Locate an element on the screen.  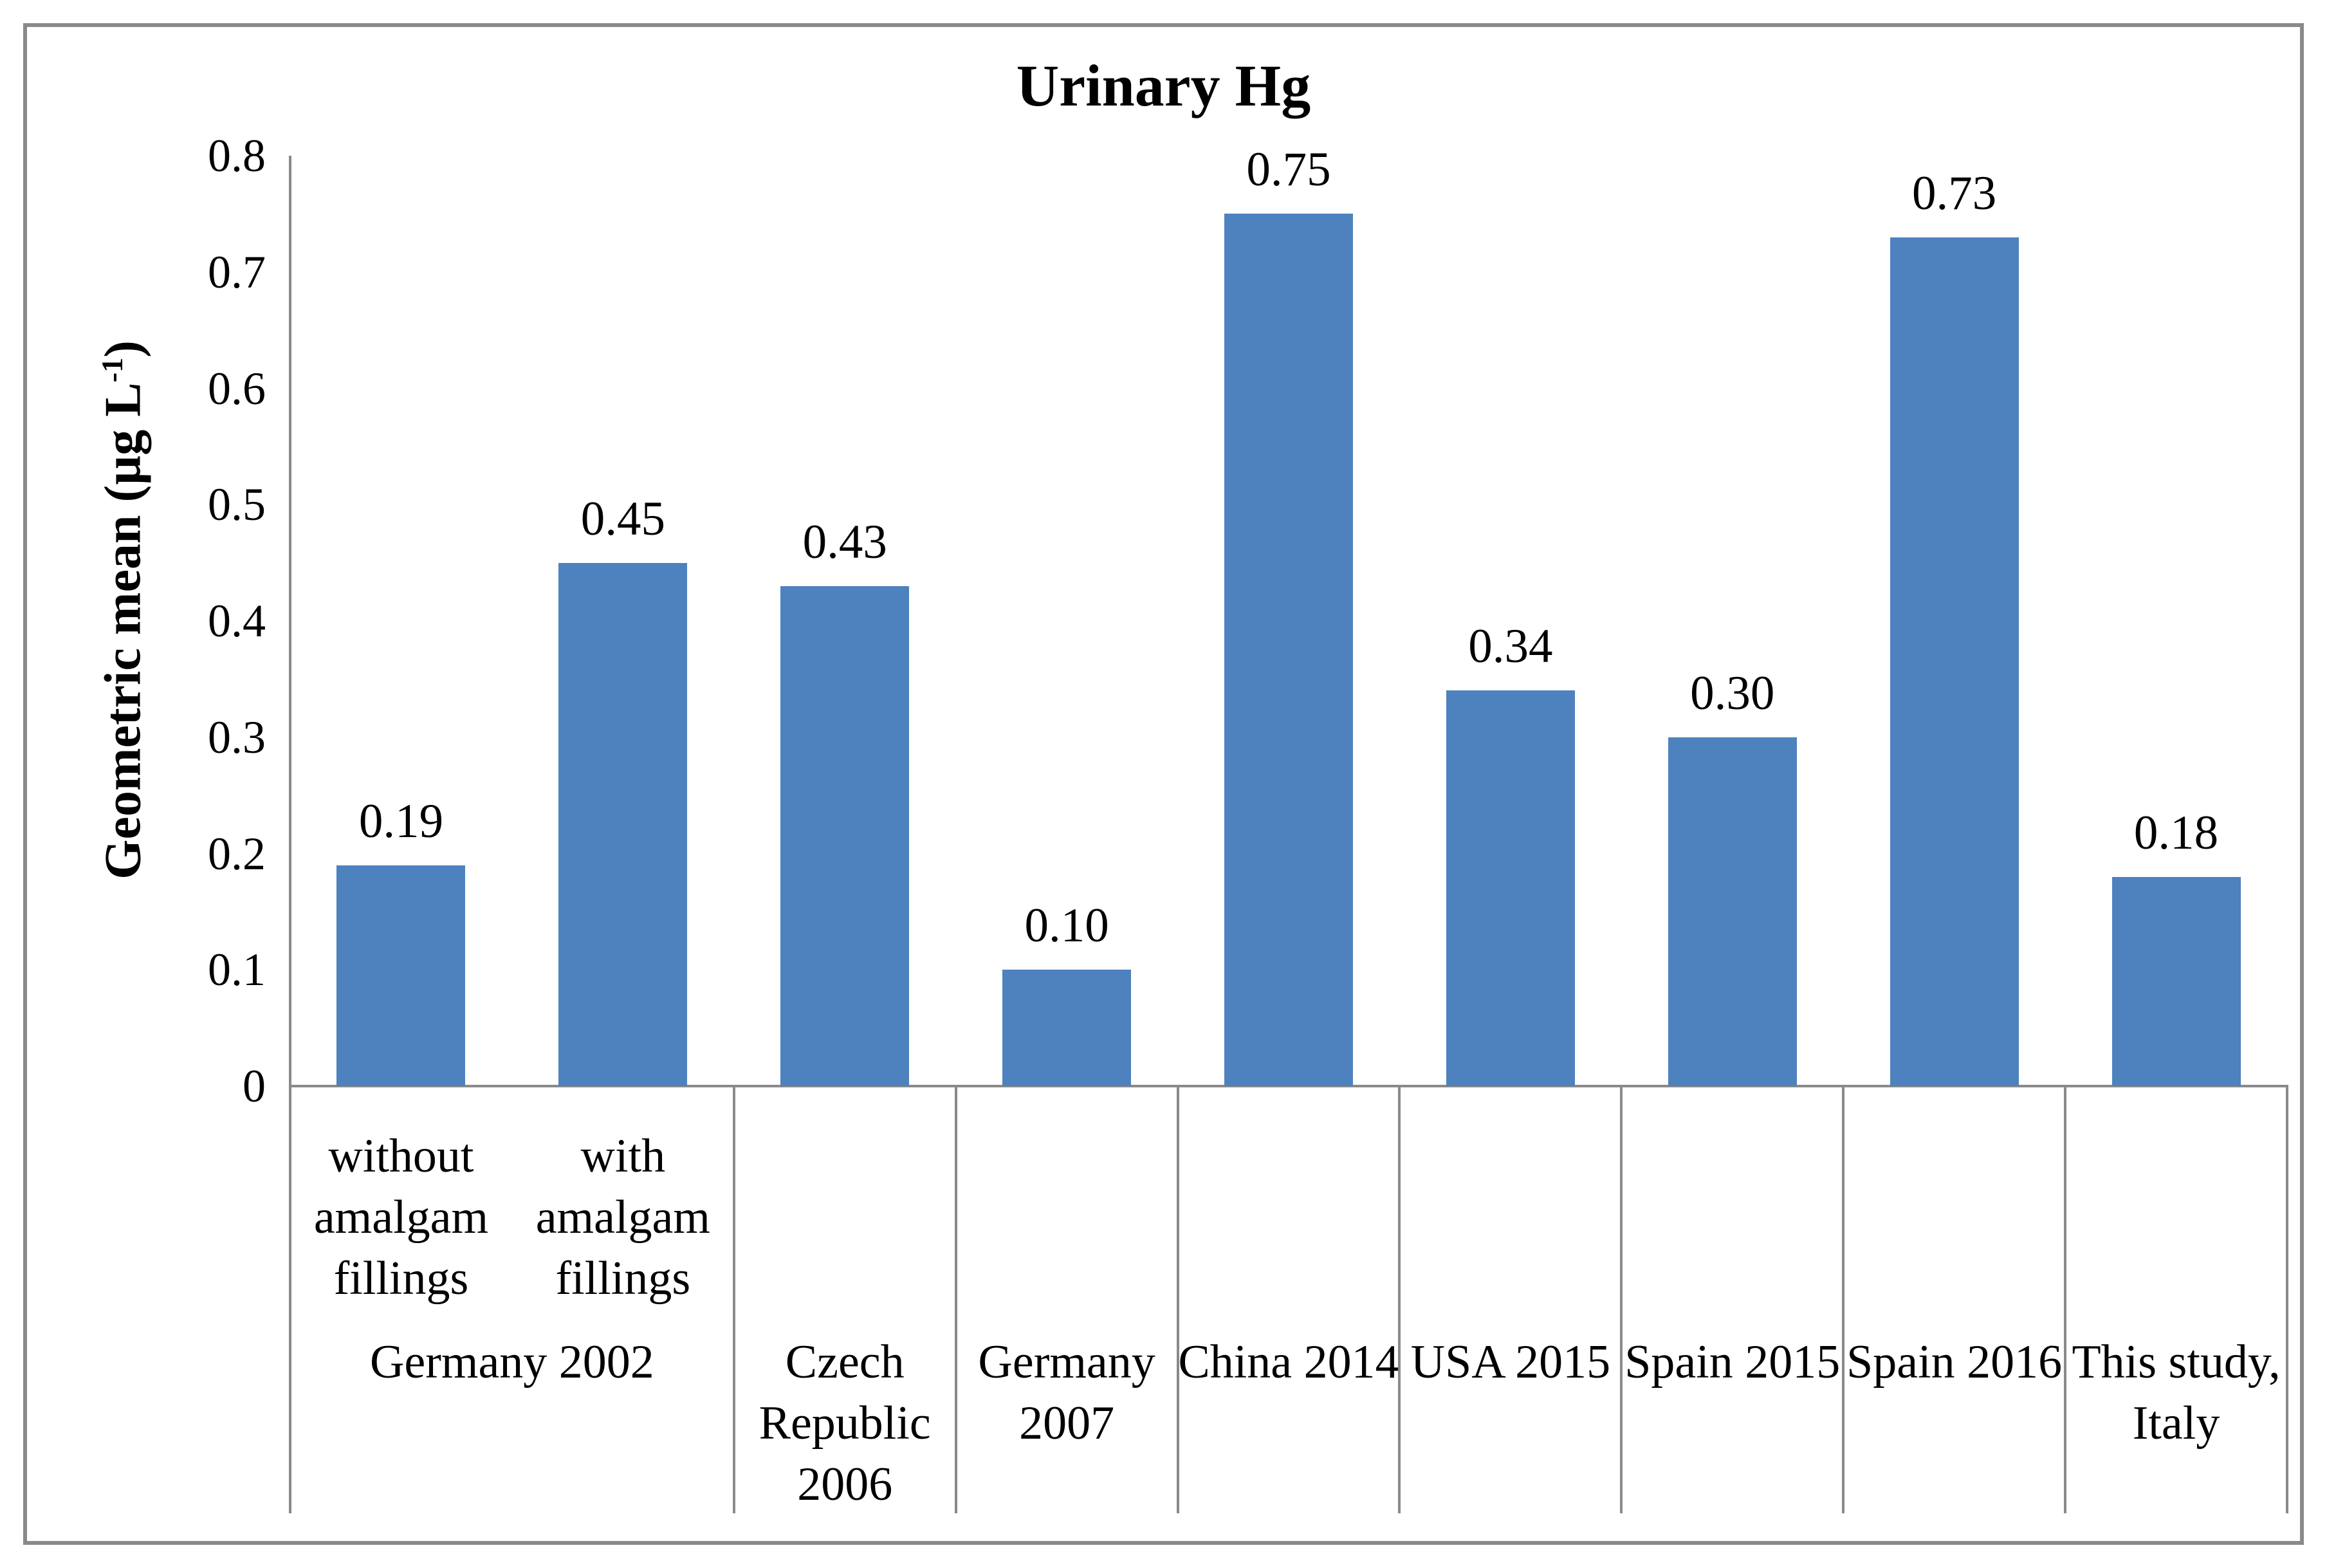
bar-value-label: 0.10 is located at coordinates (1066, 926).